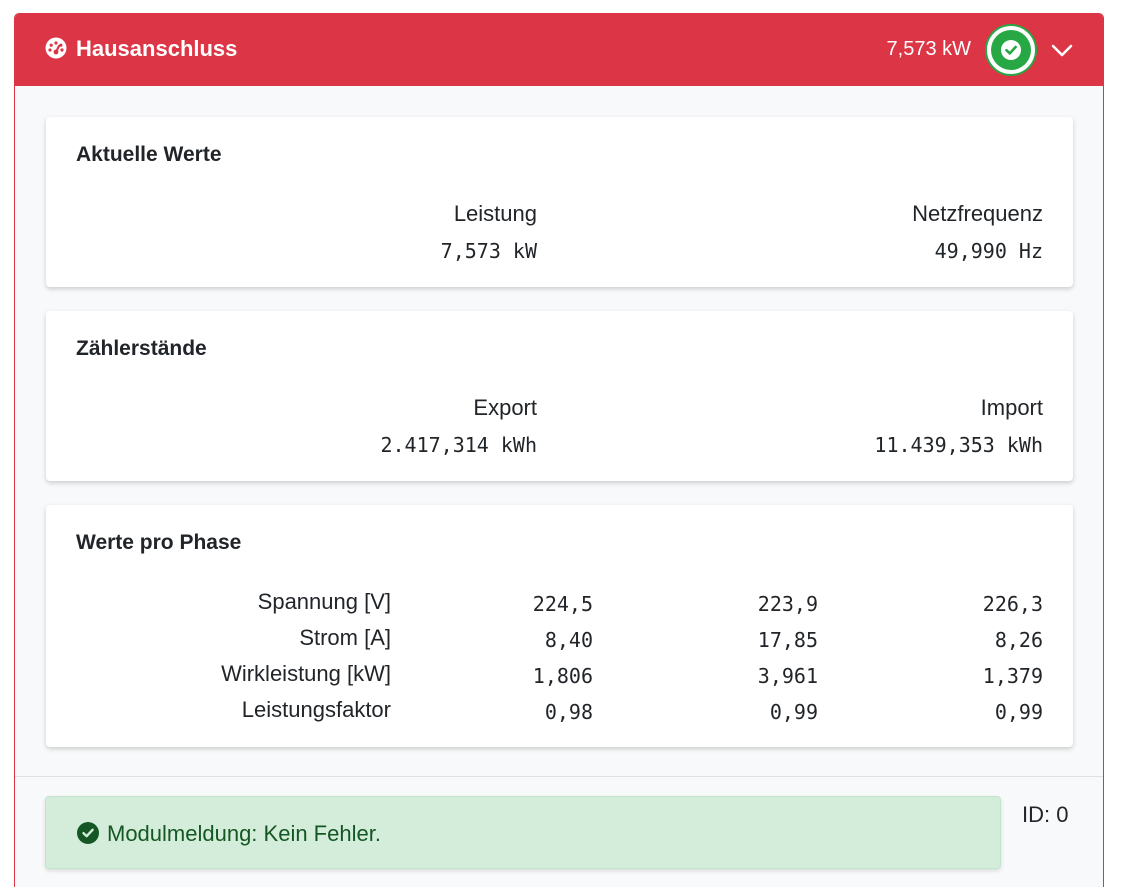  I want to click on phase-l1-value: 224,5, so click(562, 604).